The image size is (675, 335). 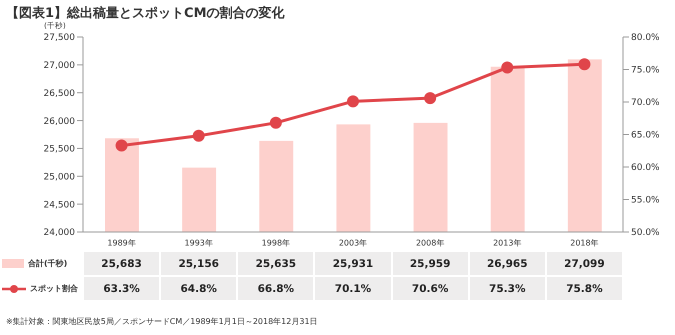 What do you see at coordinates (60, 38) in the screenshot?
I see `y-tick-label: 27,500` at bounding box center [60, 38].